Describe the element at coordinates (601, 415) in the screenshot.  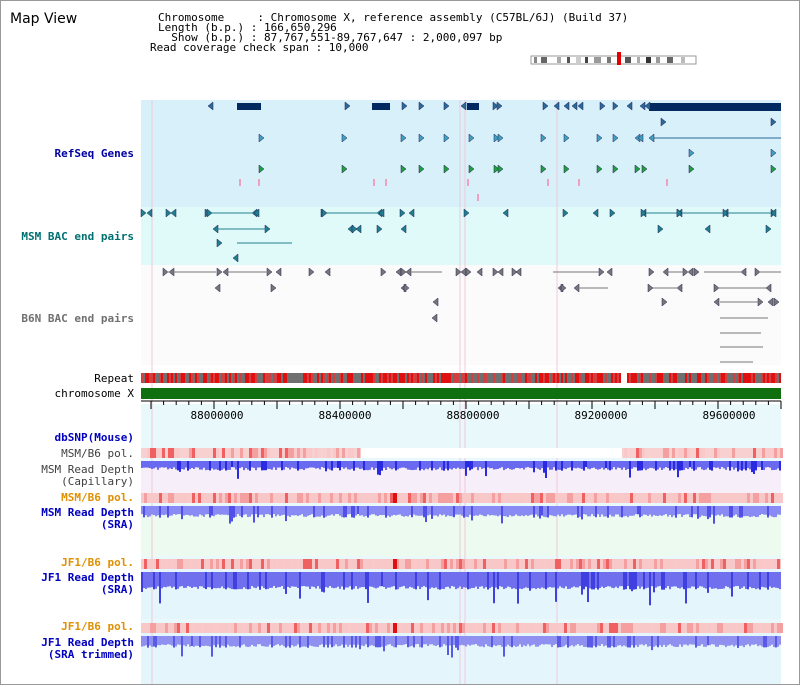
I see `axis-tick-label: 89200000` at that location.